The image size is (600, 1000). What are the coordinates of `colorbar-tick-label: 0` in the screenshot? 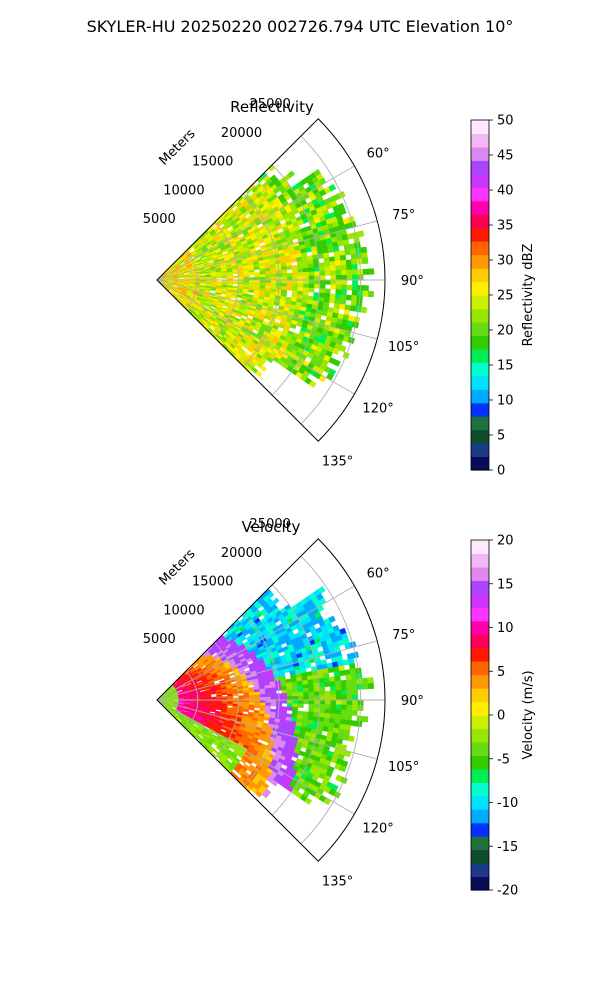 It's located at (501, 716).